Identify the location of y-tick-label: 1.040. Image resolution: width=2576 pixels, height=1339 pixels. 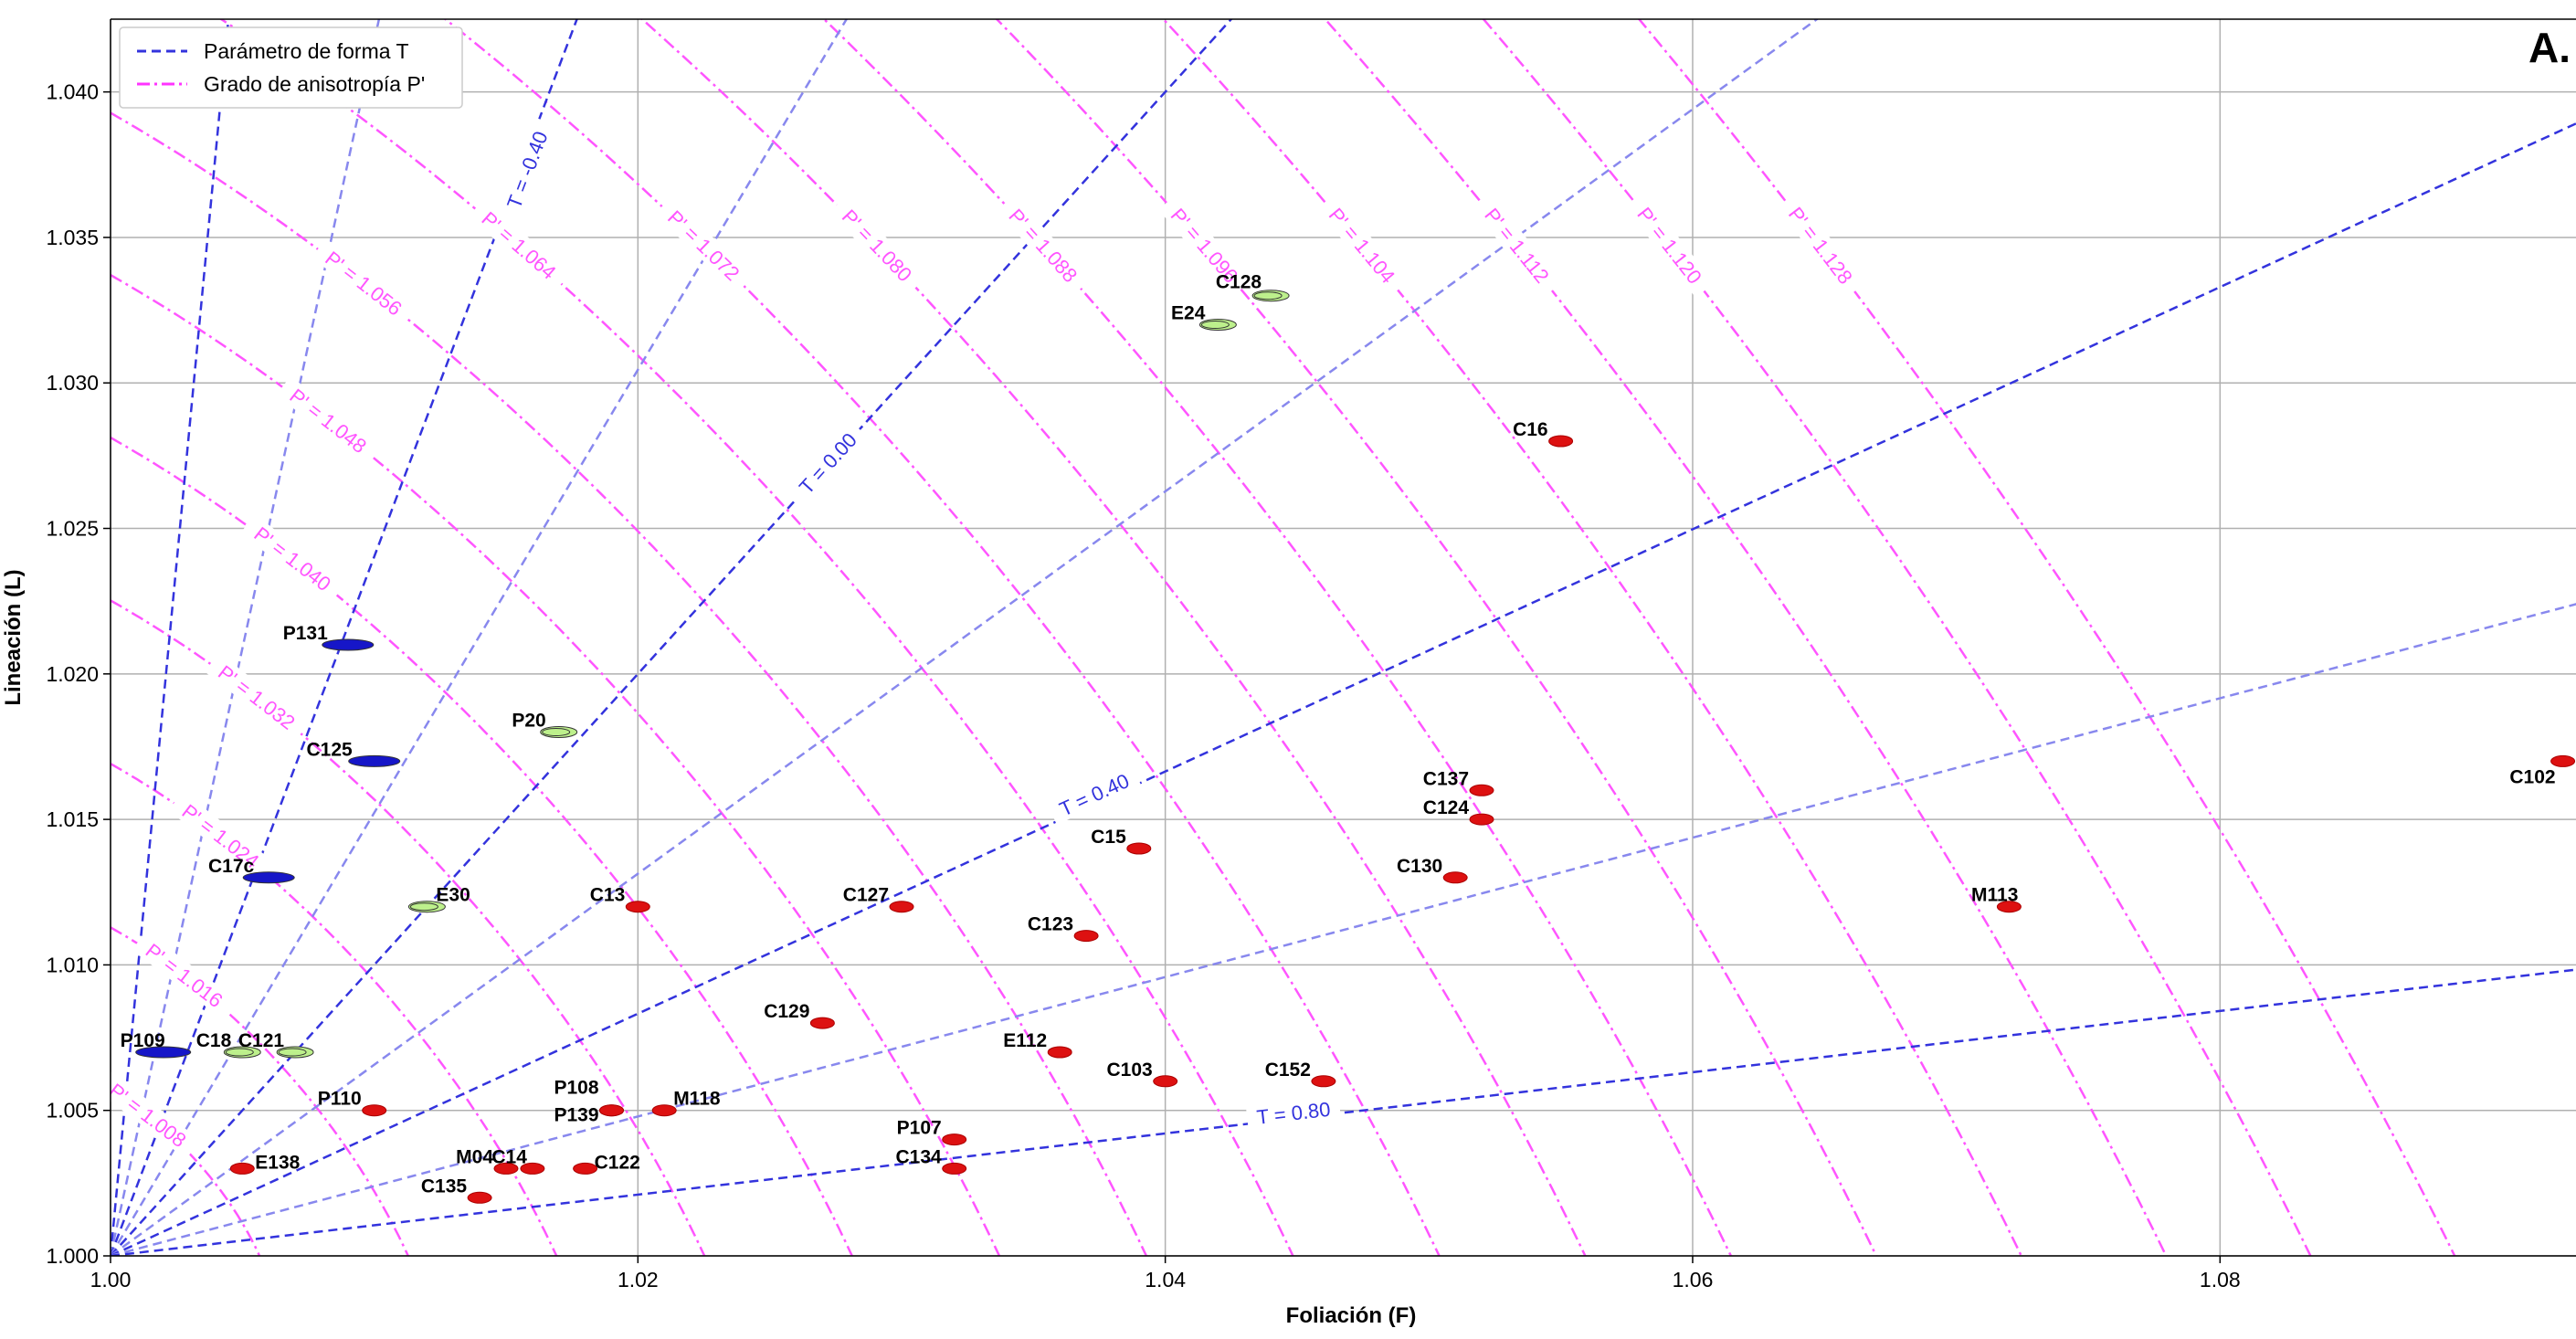
(72, 92).